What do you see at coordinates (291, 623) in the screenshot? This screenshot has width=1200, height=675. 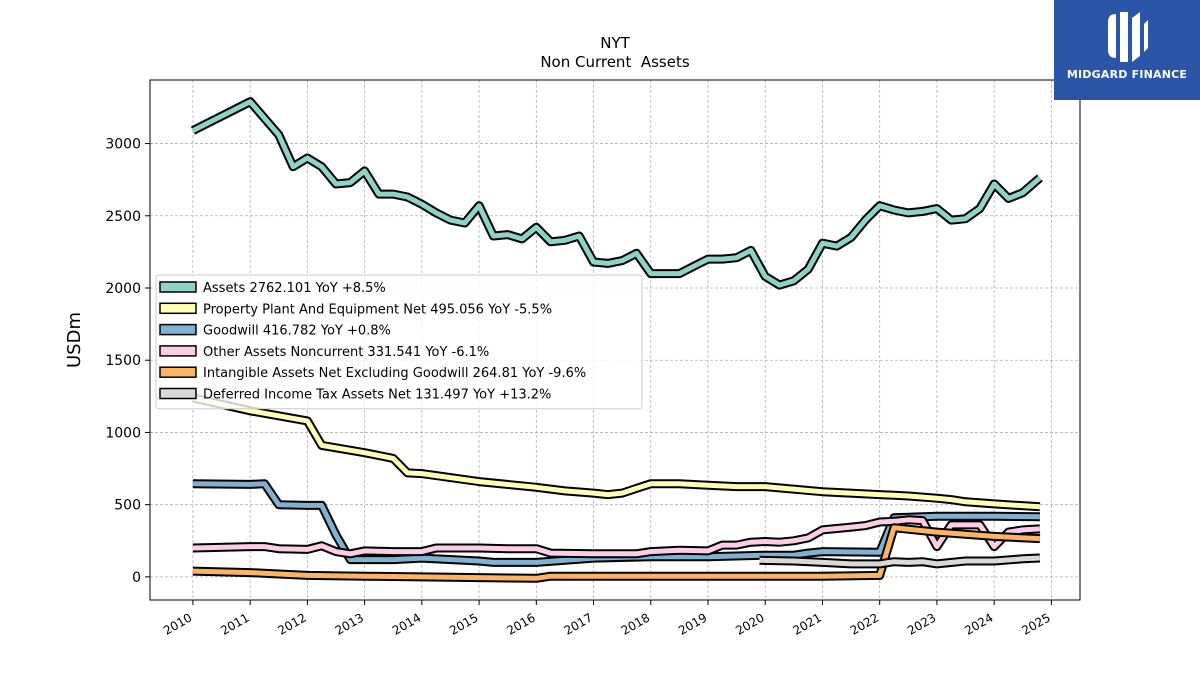 I see `x-tick-label: 2012` at bounding box center [291, 623].